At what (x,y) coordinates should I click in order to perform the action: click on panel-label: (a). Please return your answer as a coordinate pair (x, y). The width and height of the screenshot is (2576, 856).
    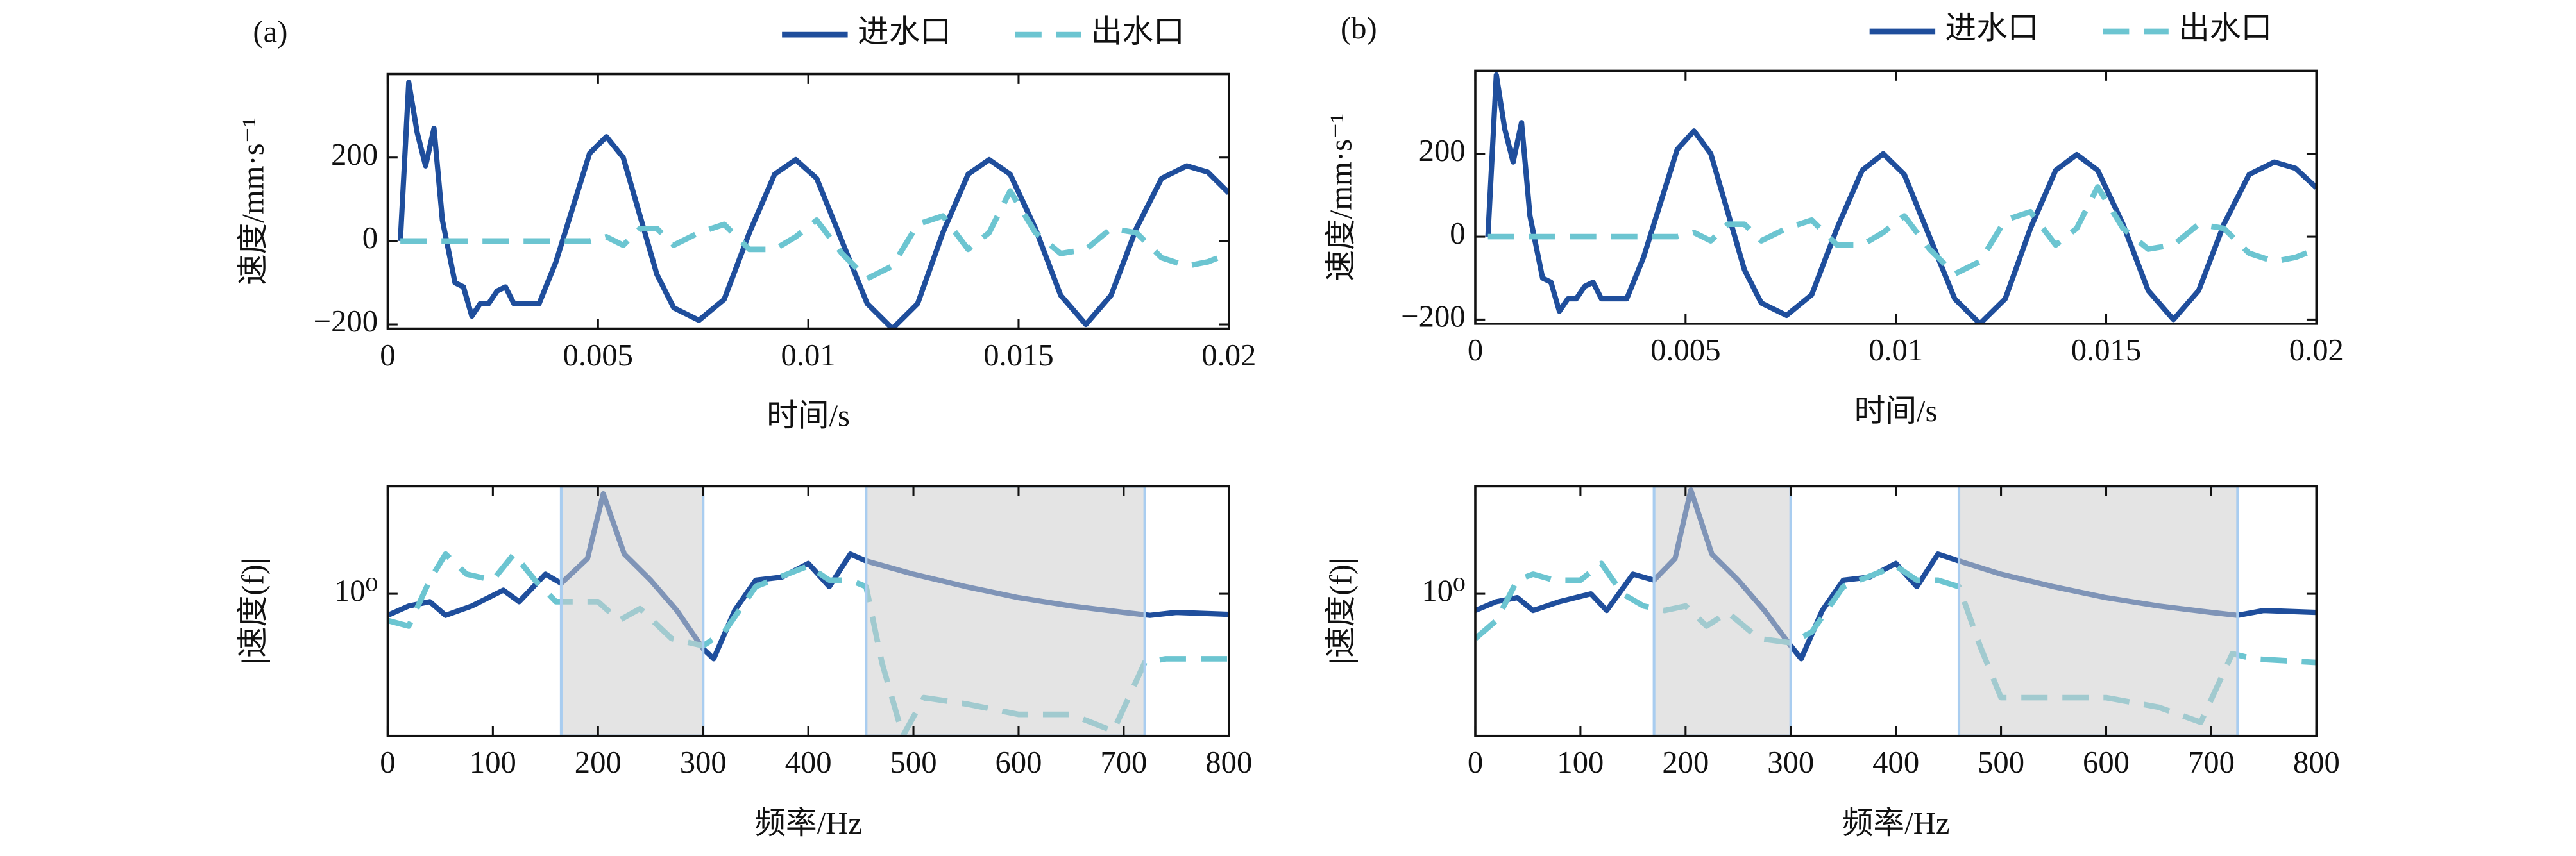
    Looking at the image, I should click on (270, 32).